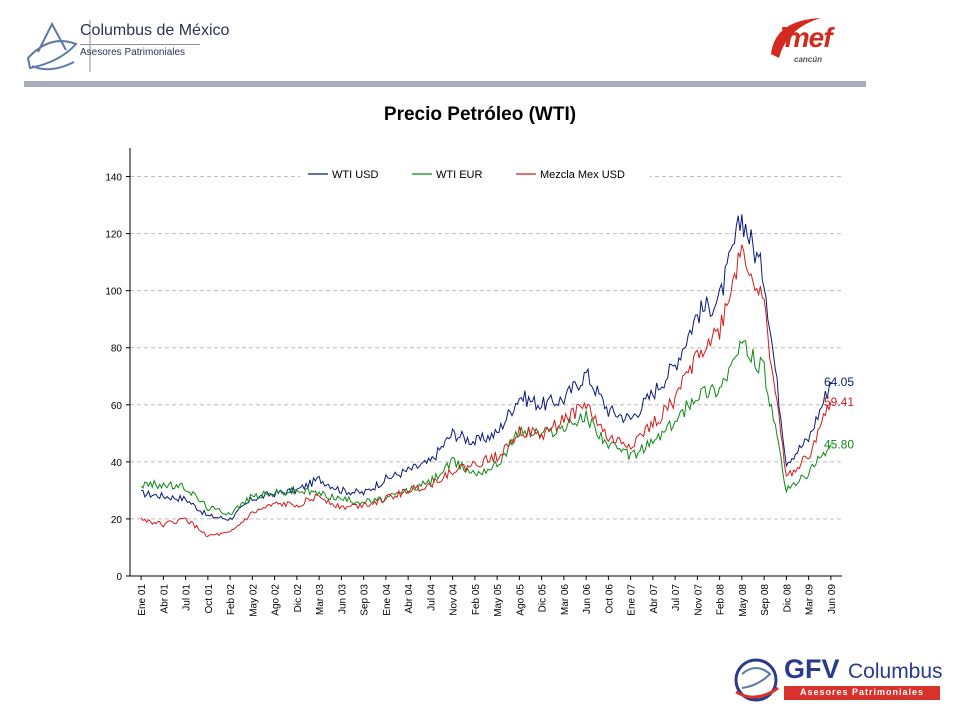 This screenshot has height=720, width=960. I want to click on legend-box, so click(475, 173).